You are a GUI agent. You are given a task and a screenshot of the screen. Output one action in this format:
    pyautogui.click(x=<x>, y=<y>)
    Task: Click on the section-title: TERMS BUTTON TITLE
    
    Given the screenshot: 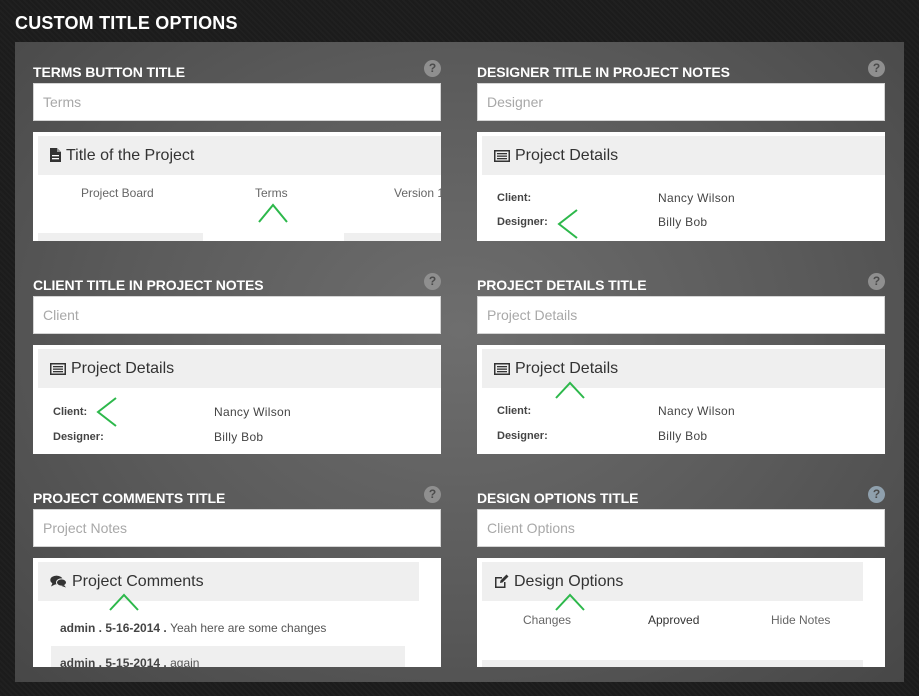 What is the action you would take?
    pyautogui.click(x=109, y=72)
    